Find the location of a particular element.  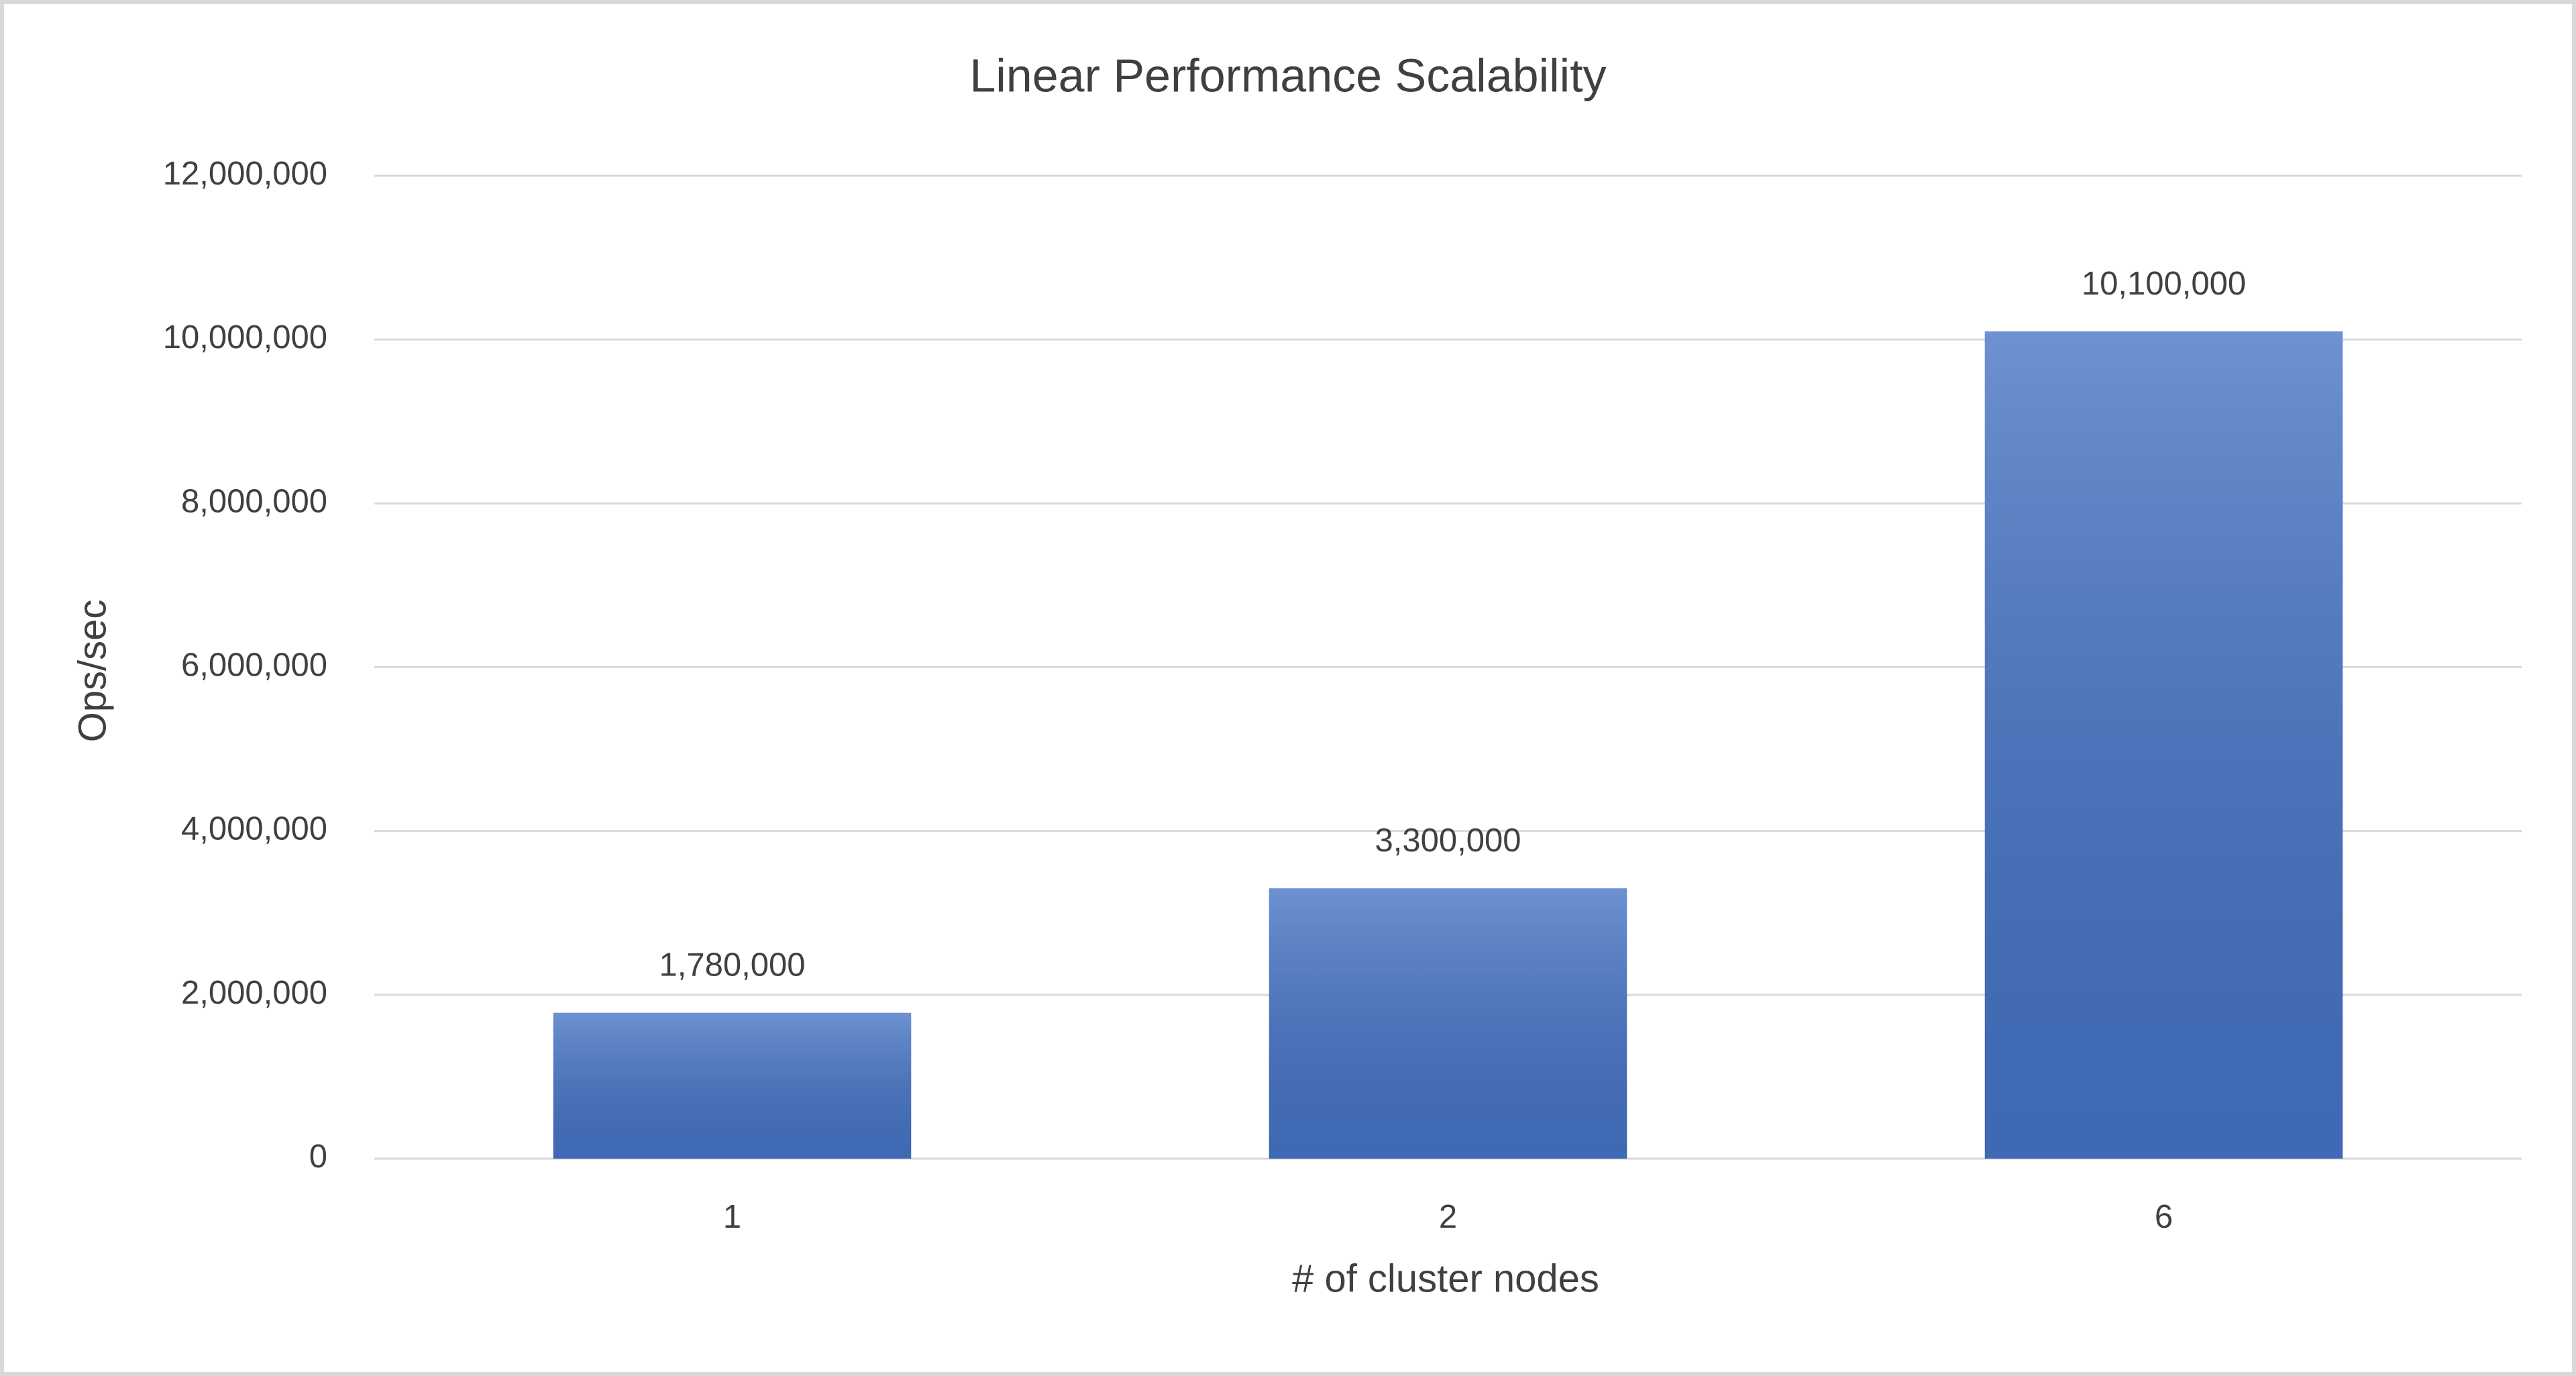

data-label: 3,300,000 is located at coordinates (1448, 841).